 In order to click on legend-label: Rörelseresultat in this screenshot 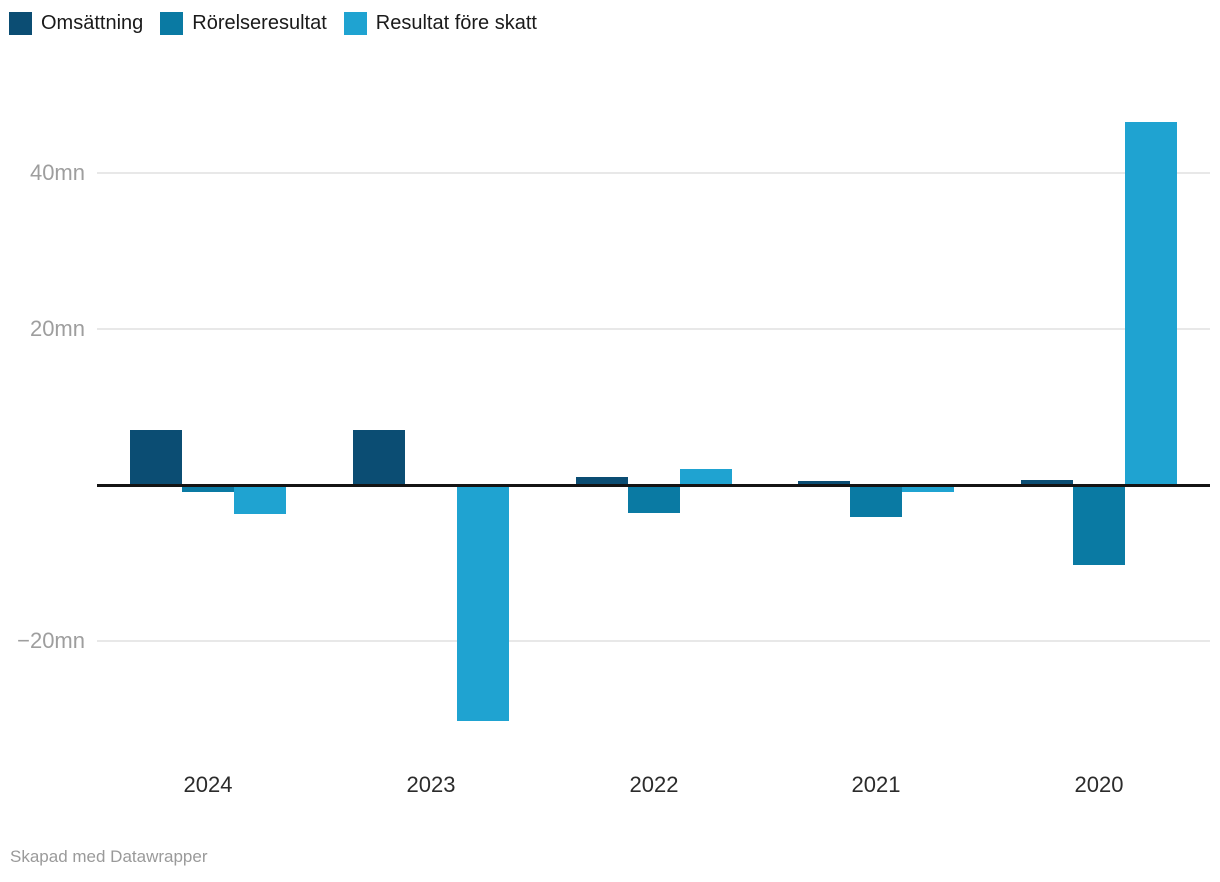, I will do `click(259, 23)`.